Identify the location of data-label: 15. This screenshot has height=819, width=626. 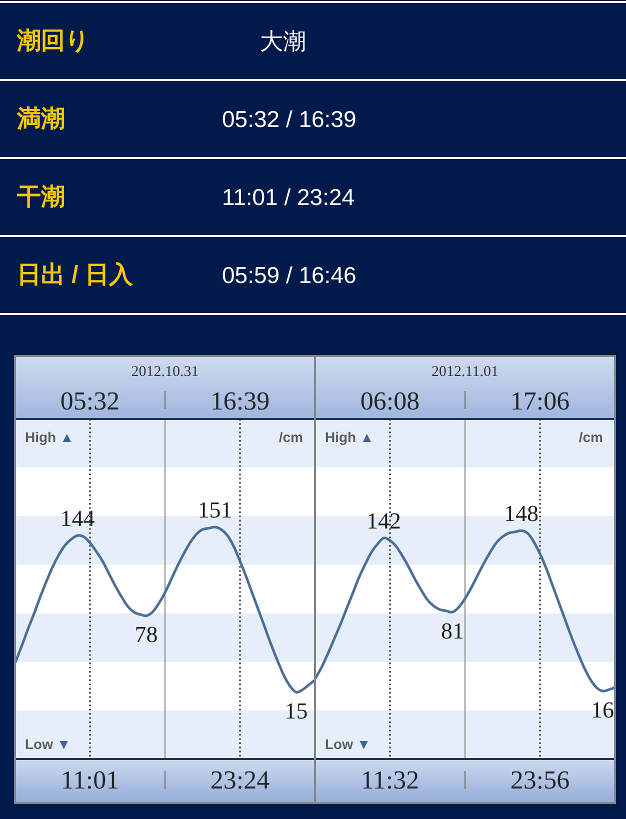
(296, 711).